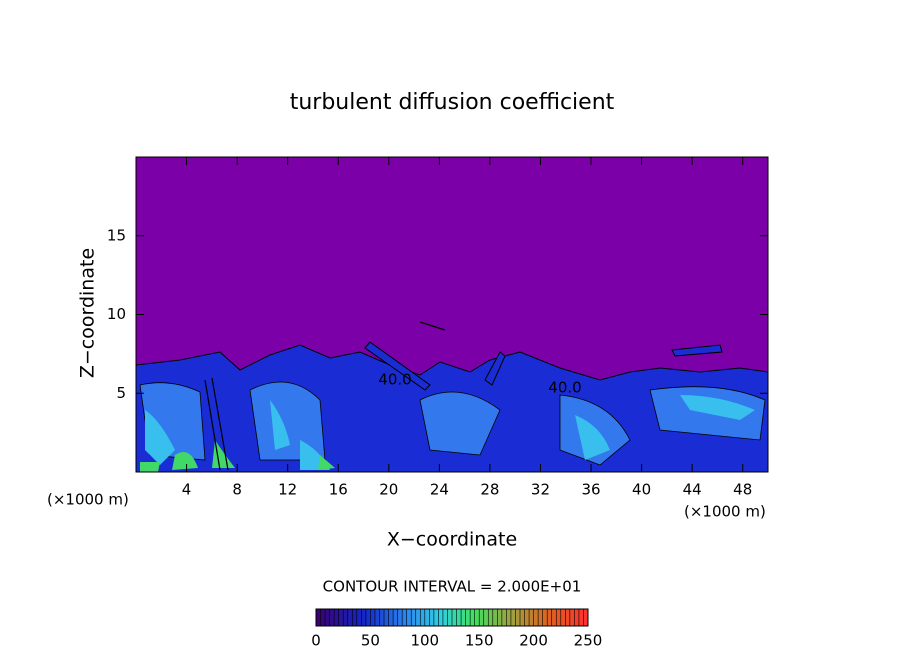 The width and height of the screenshot is (904, 658). Describe the element at coordinates (116, 314) in the screenshot. I see `y-tick-label: 10` at that location.